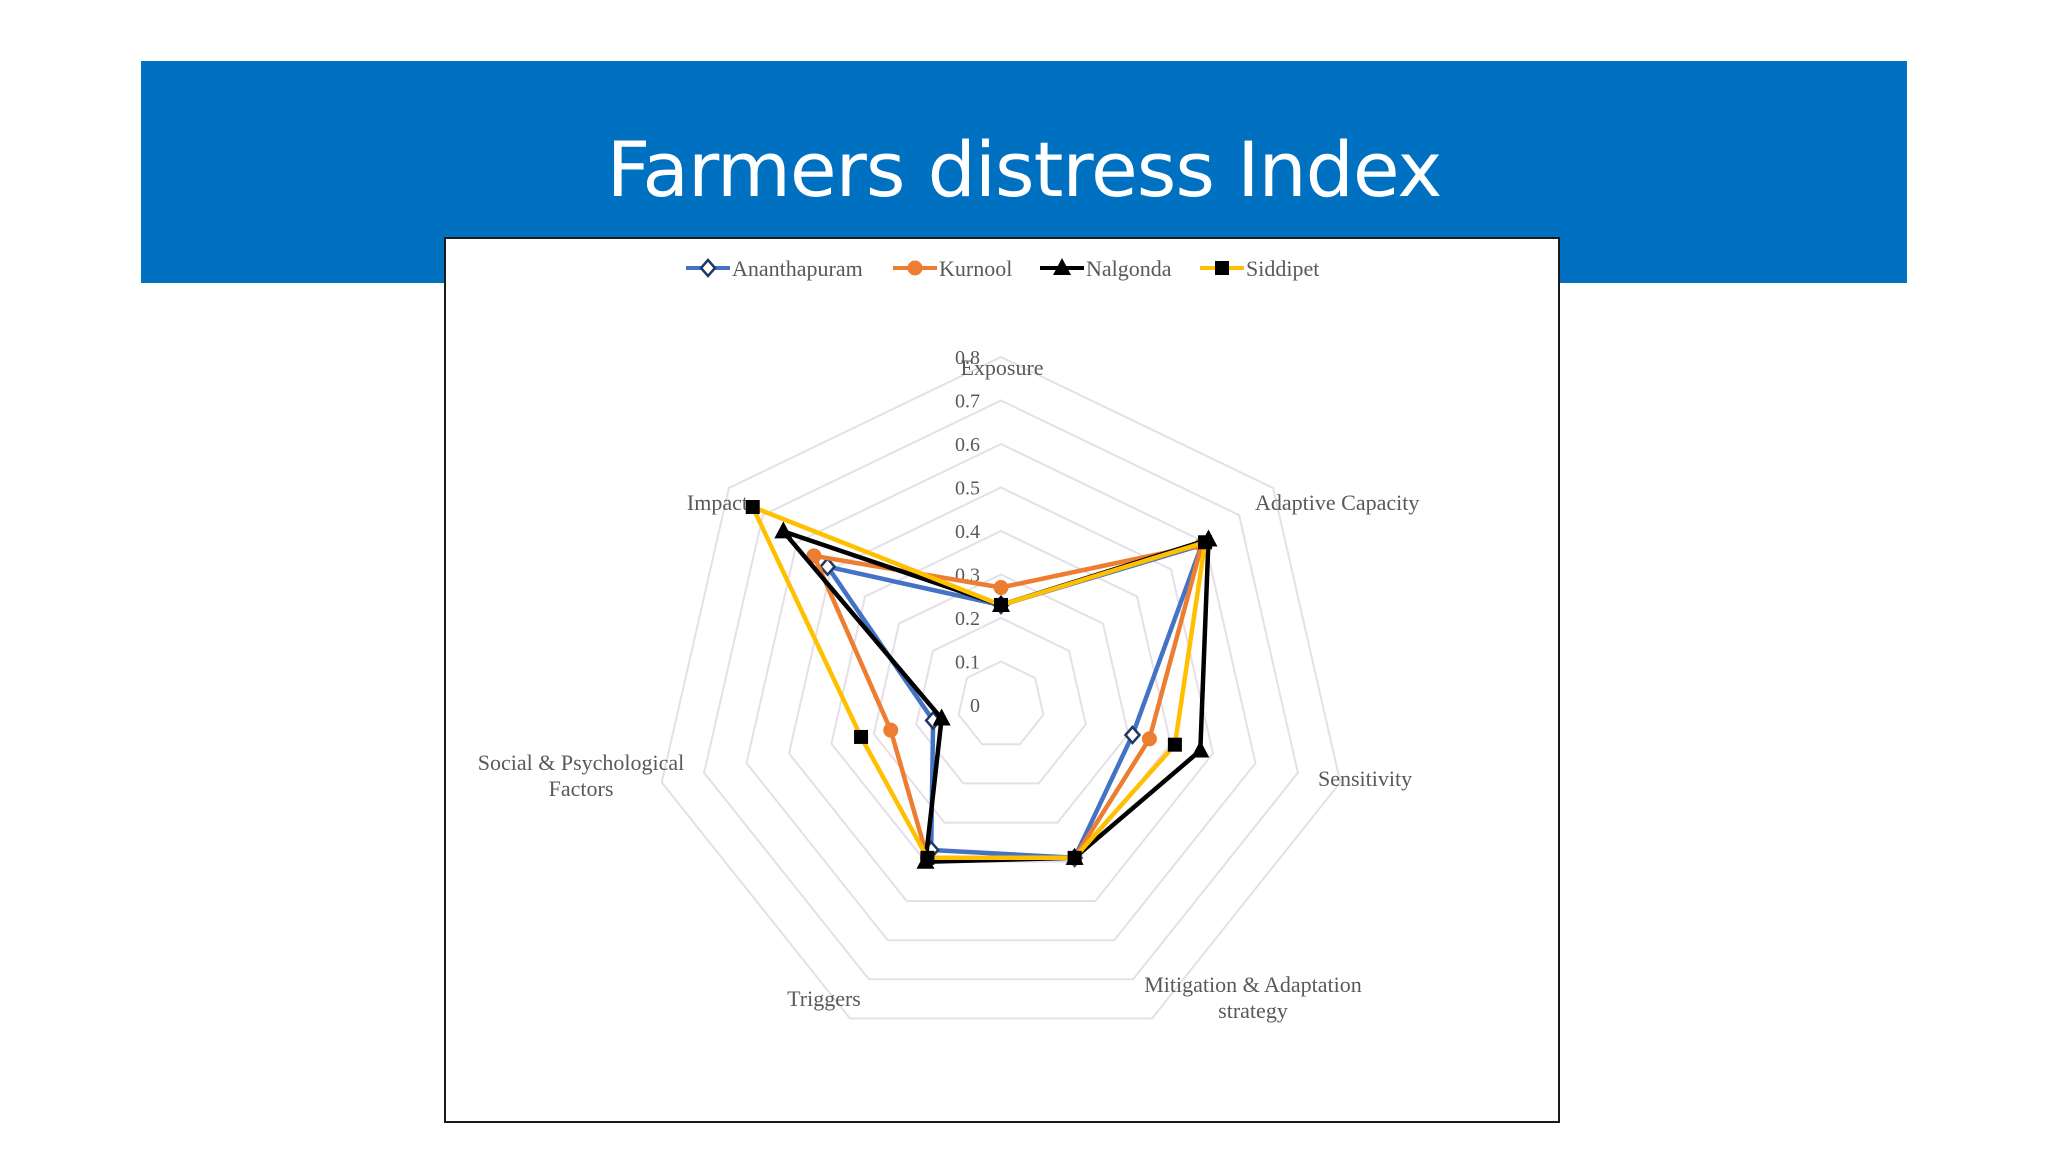 The width and height of the screenshot is (2048, 1152). What do you see at coordinates (1282, 268) in the screenshot?
I see `legend-label: Siddipet` at bounding box center [1282, 268].